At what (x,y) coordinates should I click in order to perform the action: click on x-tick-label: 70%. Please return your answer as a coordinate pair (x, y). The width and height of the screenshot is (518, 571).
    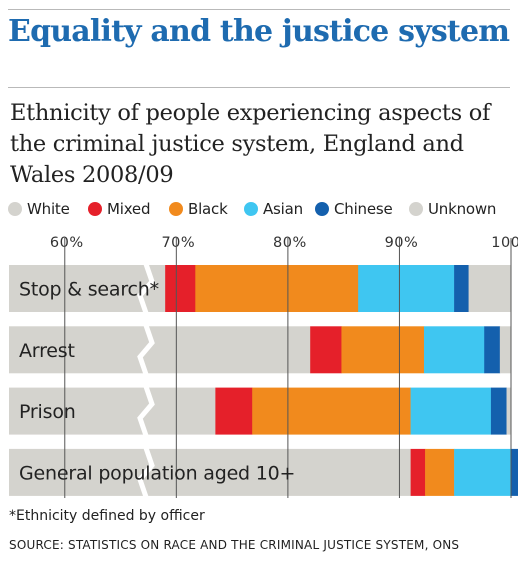
    Looking at the image, I should click on (178, 243).